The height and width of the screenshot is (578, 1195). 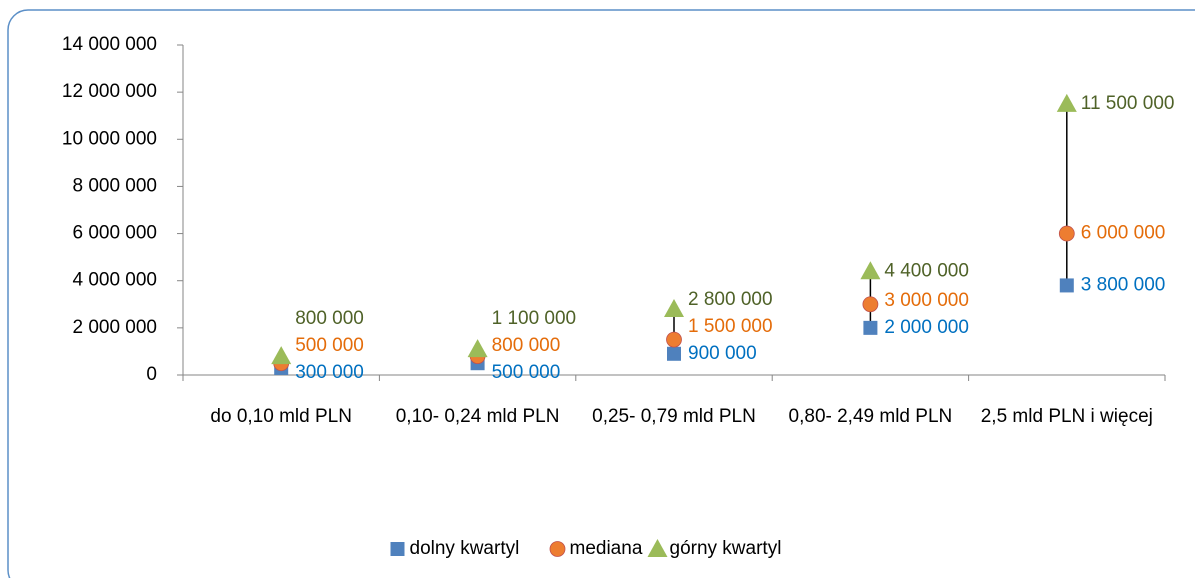 What do you see at coordinates (730, 299) in the screenshot?
I see `data-label: 2 800 000` at bounding box center [730, 299].